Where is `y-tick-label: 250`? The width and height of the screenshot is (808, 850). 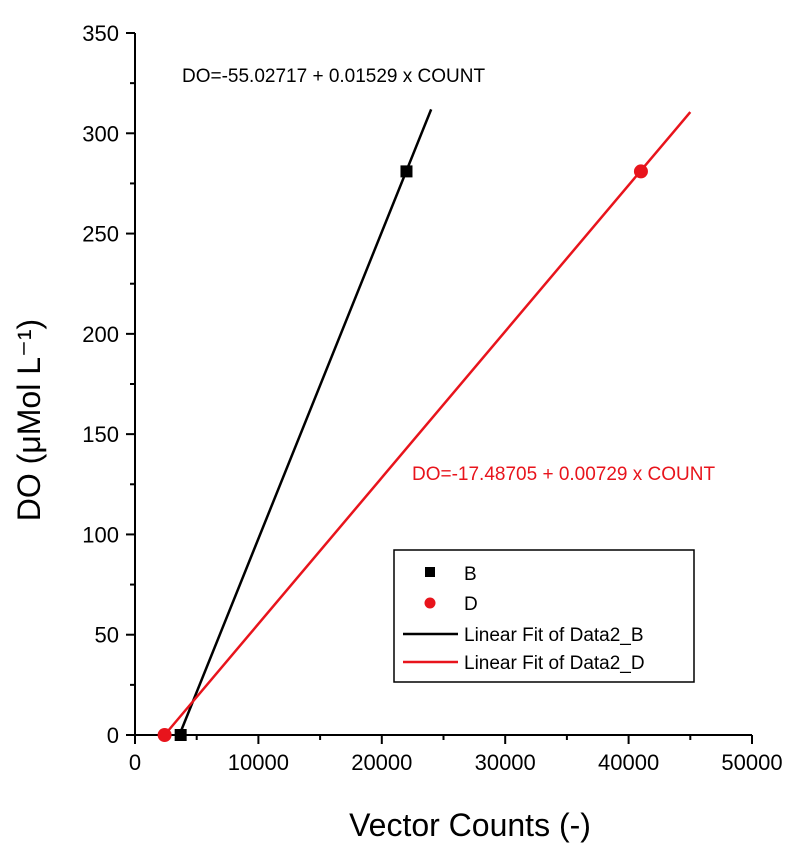 y-tick-label: 250 is located at coordinates (100, 234).